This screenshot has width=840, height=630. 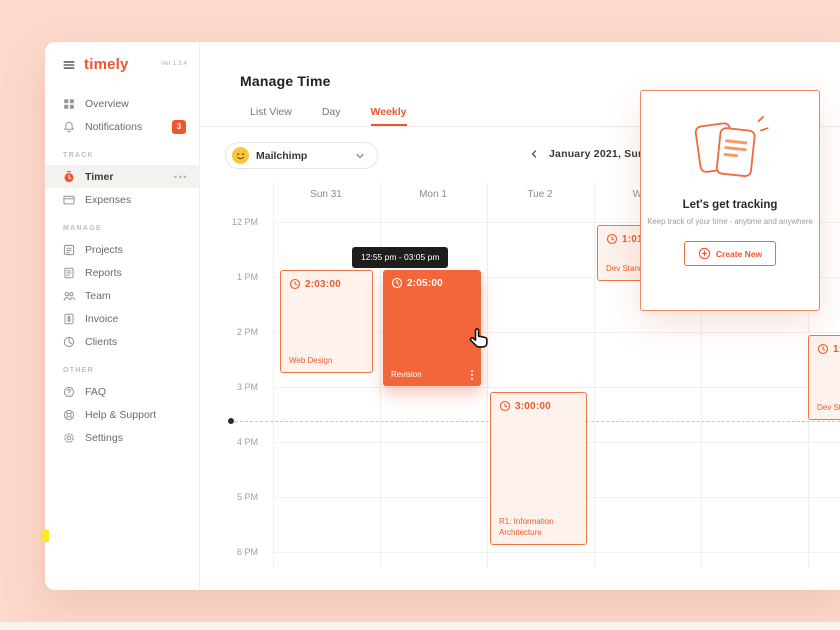 I want to click on projects-icon, so click(x=69, y=249).